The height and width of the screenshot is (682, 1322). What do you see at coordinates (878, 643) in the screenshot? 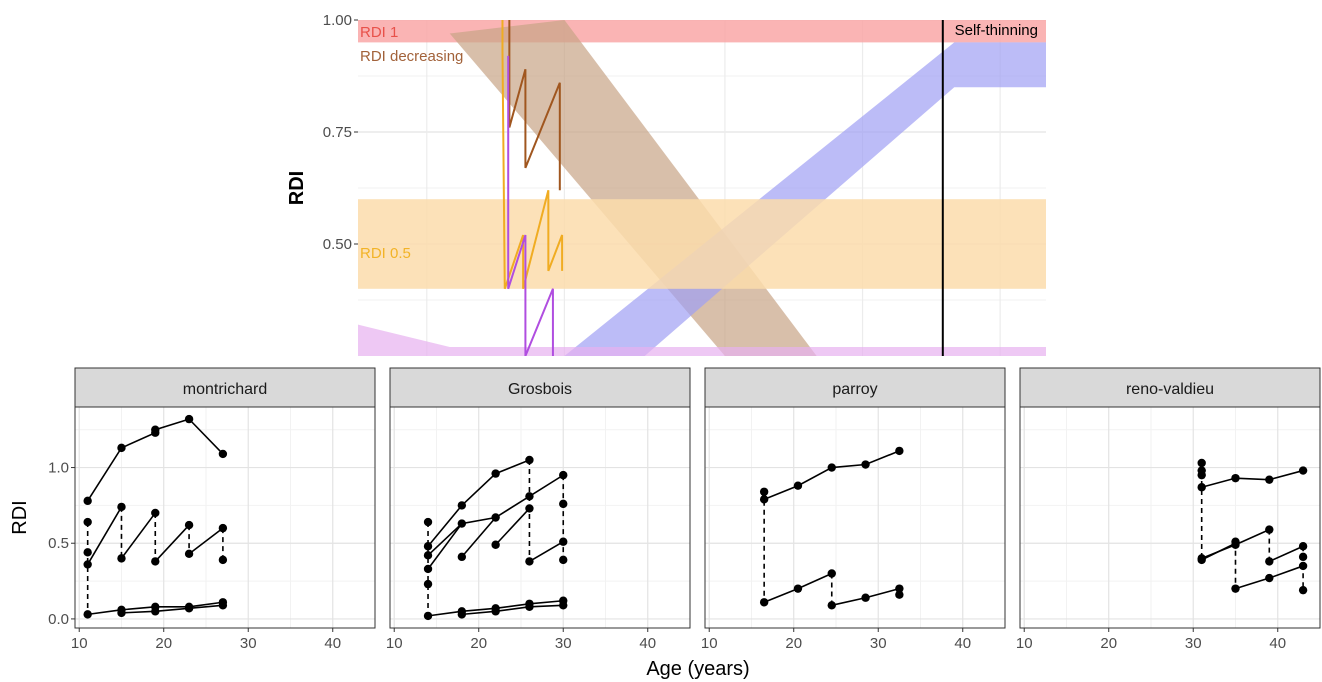
I see `facet-x-tick-label: 30` at bounding box center [878, 643].